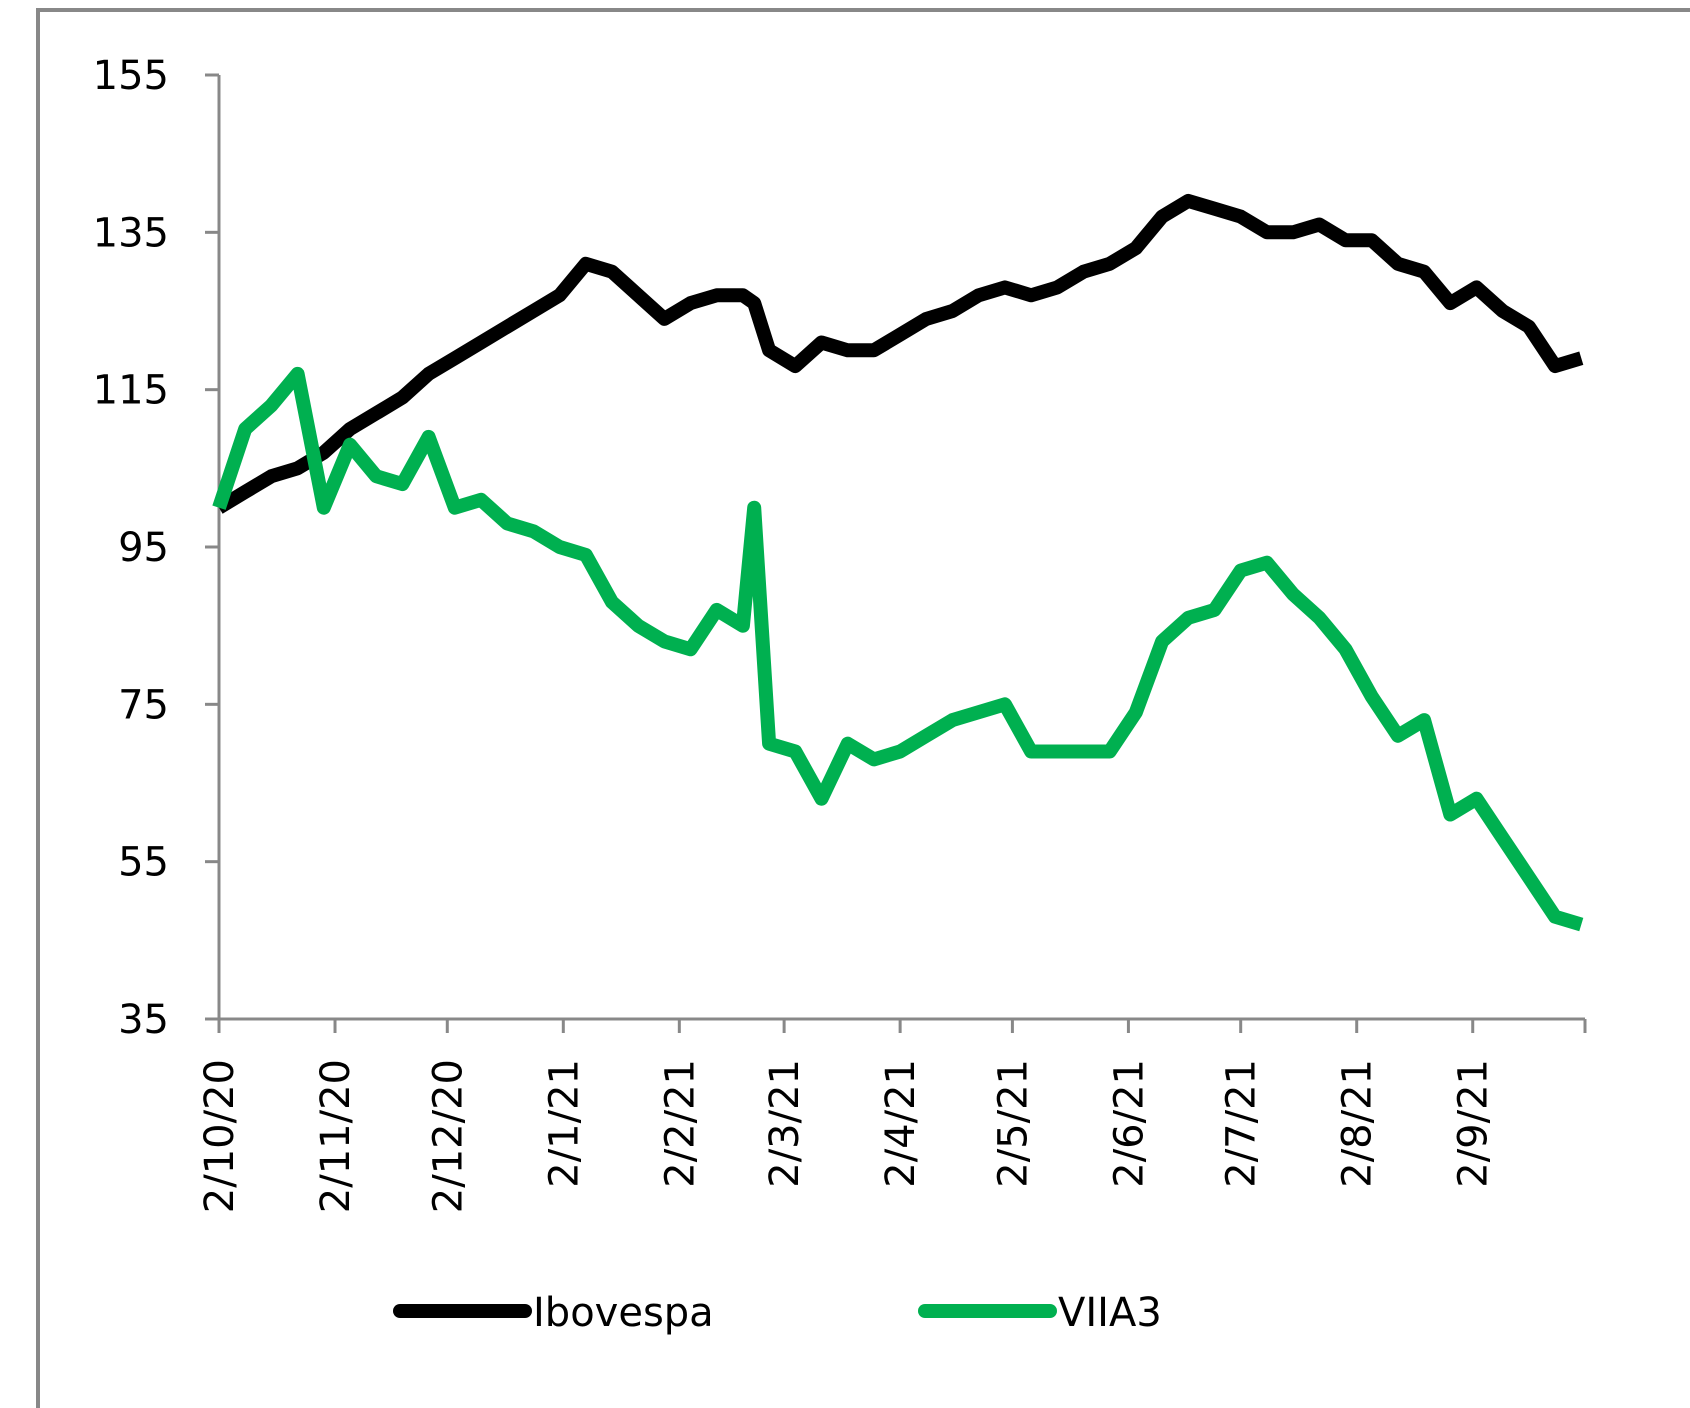  Describe the element at coordinates (143, 548) in the screenshot. I see `y-tick-label: 95` at that location.